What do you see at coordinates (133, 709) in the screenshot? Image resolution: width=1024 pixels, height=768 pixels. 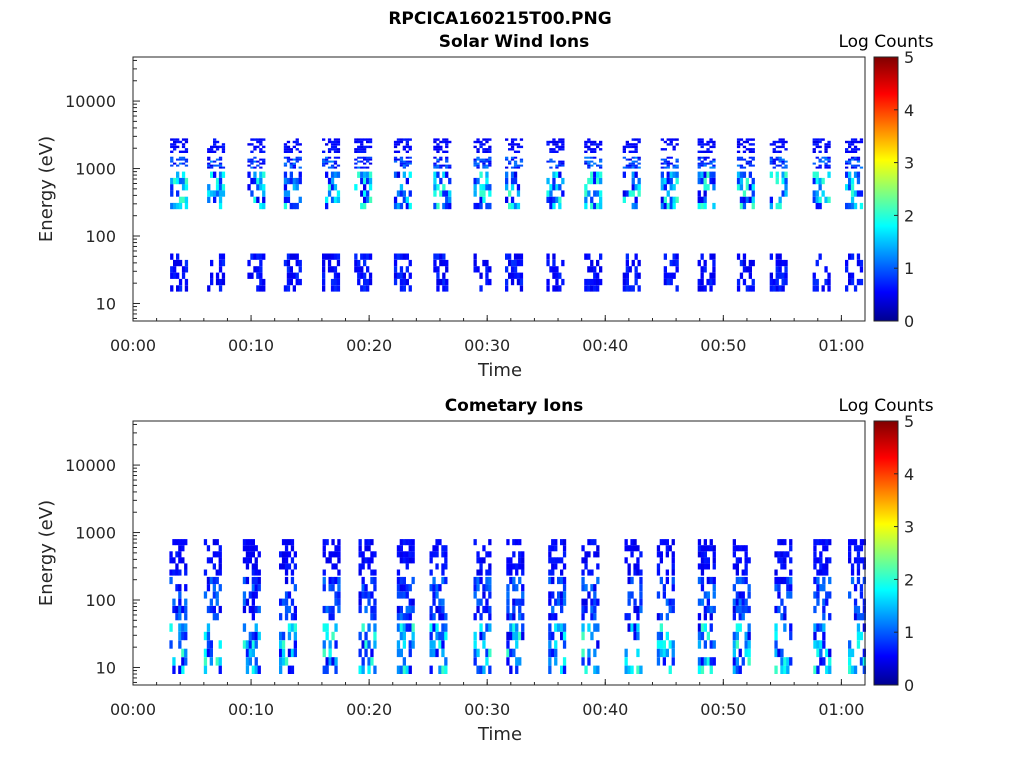 I see `x-tick-label: 00:00` at bounding box center [133, 709].